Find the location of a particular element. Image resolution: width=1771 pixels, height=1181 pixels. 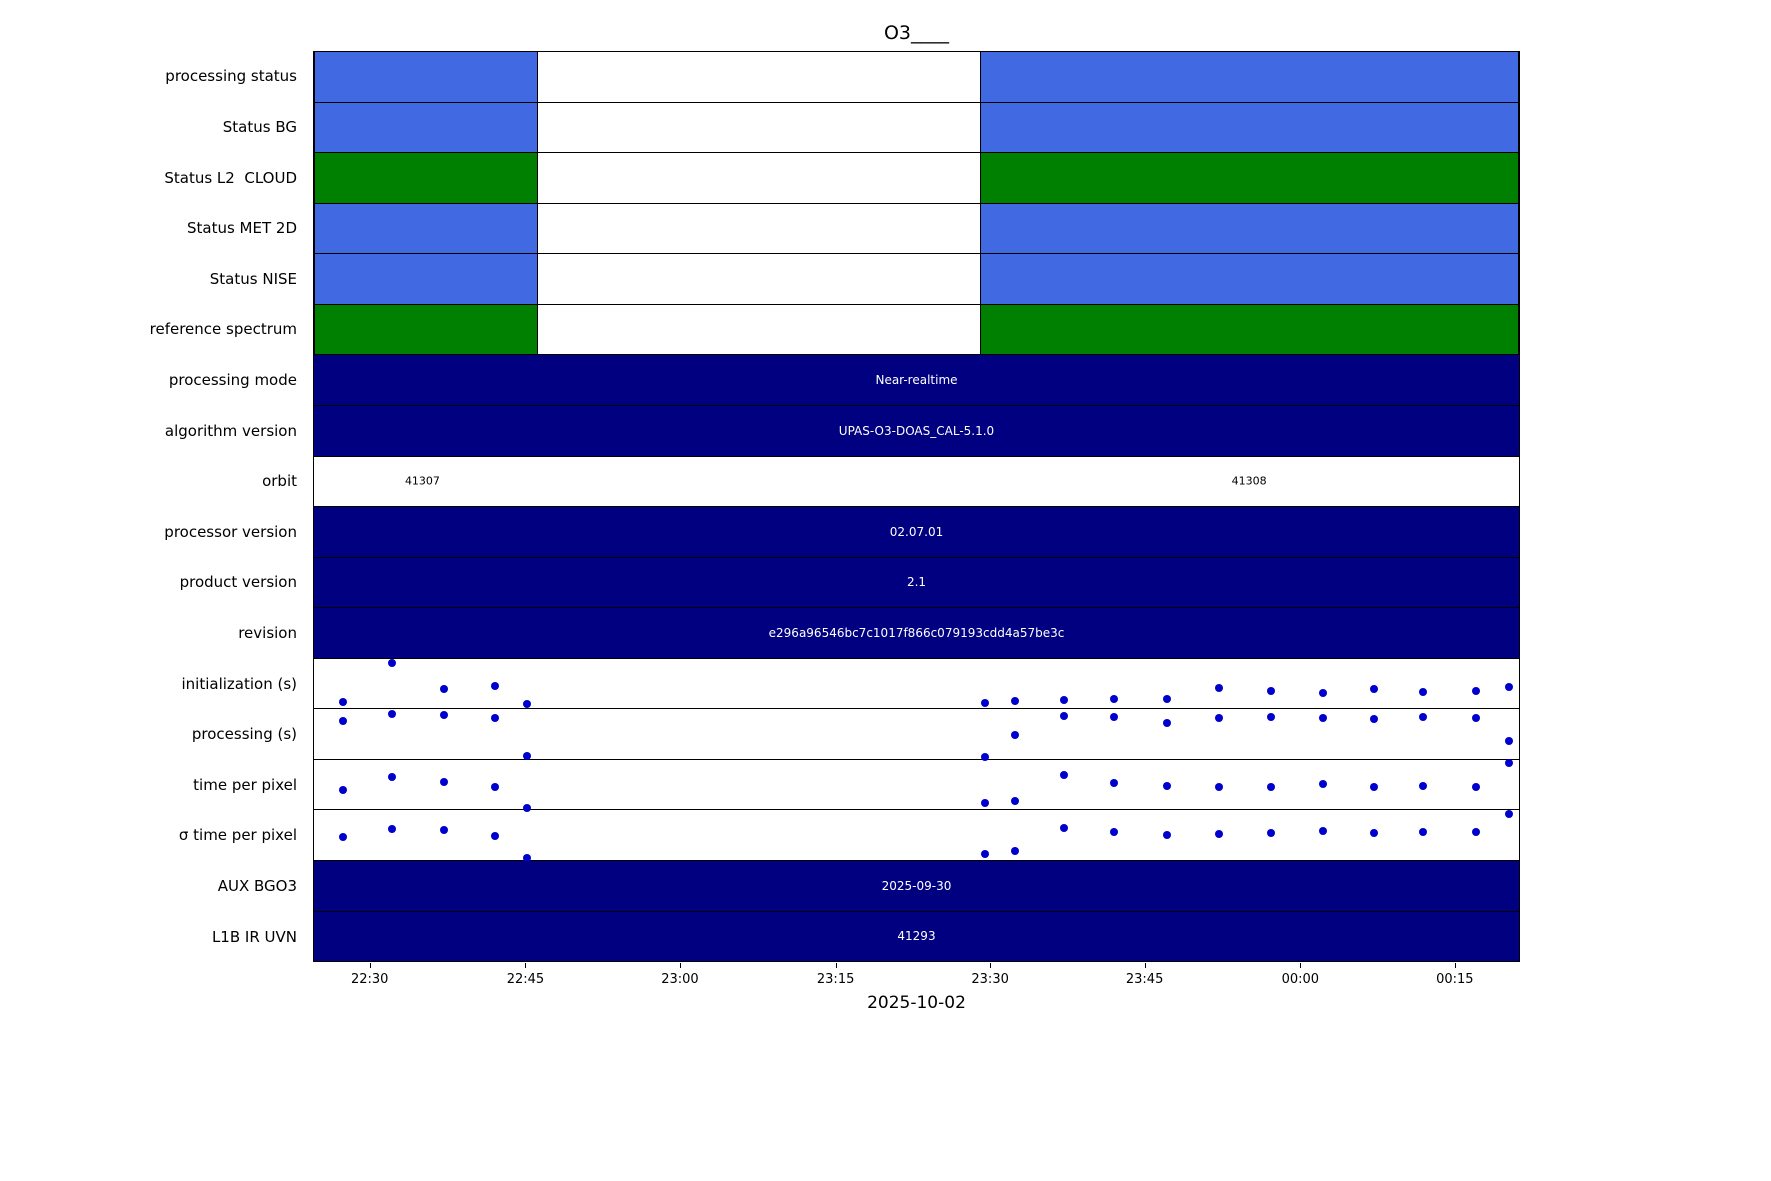

x-tick-label: 23:45 is located at coordinates (1144, 979).